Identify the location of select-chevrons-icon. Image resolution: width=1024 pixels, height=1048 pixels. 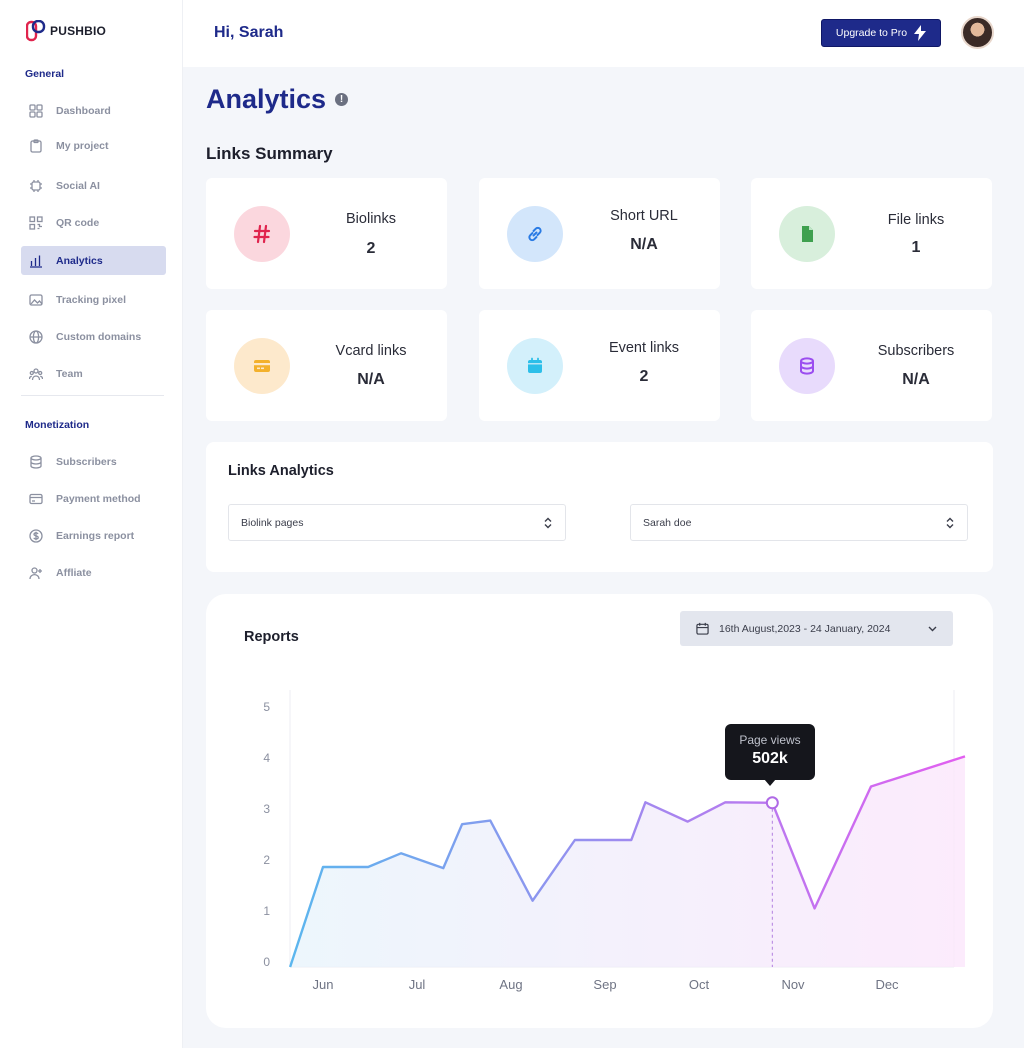
(548, 522).